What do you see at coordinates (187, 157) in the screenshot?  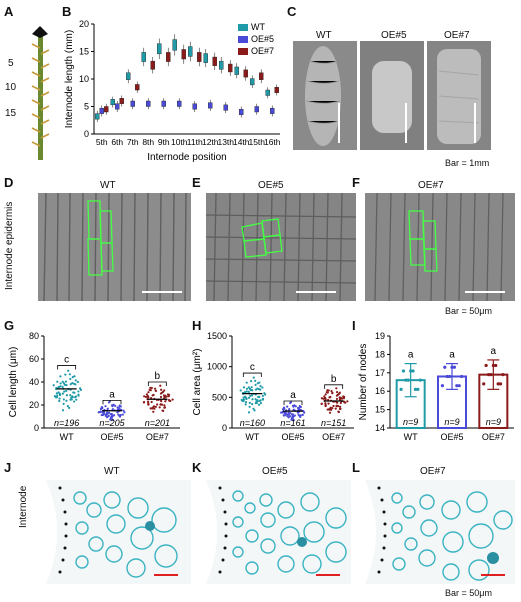 I see `b-x-axis-title: Internode position` at bounding box center [187, 157].